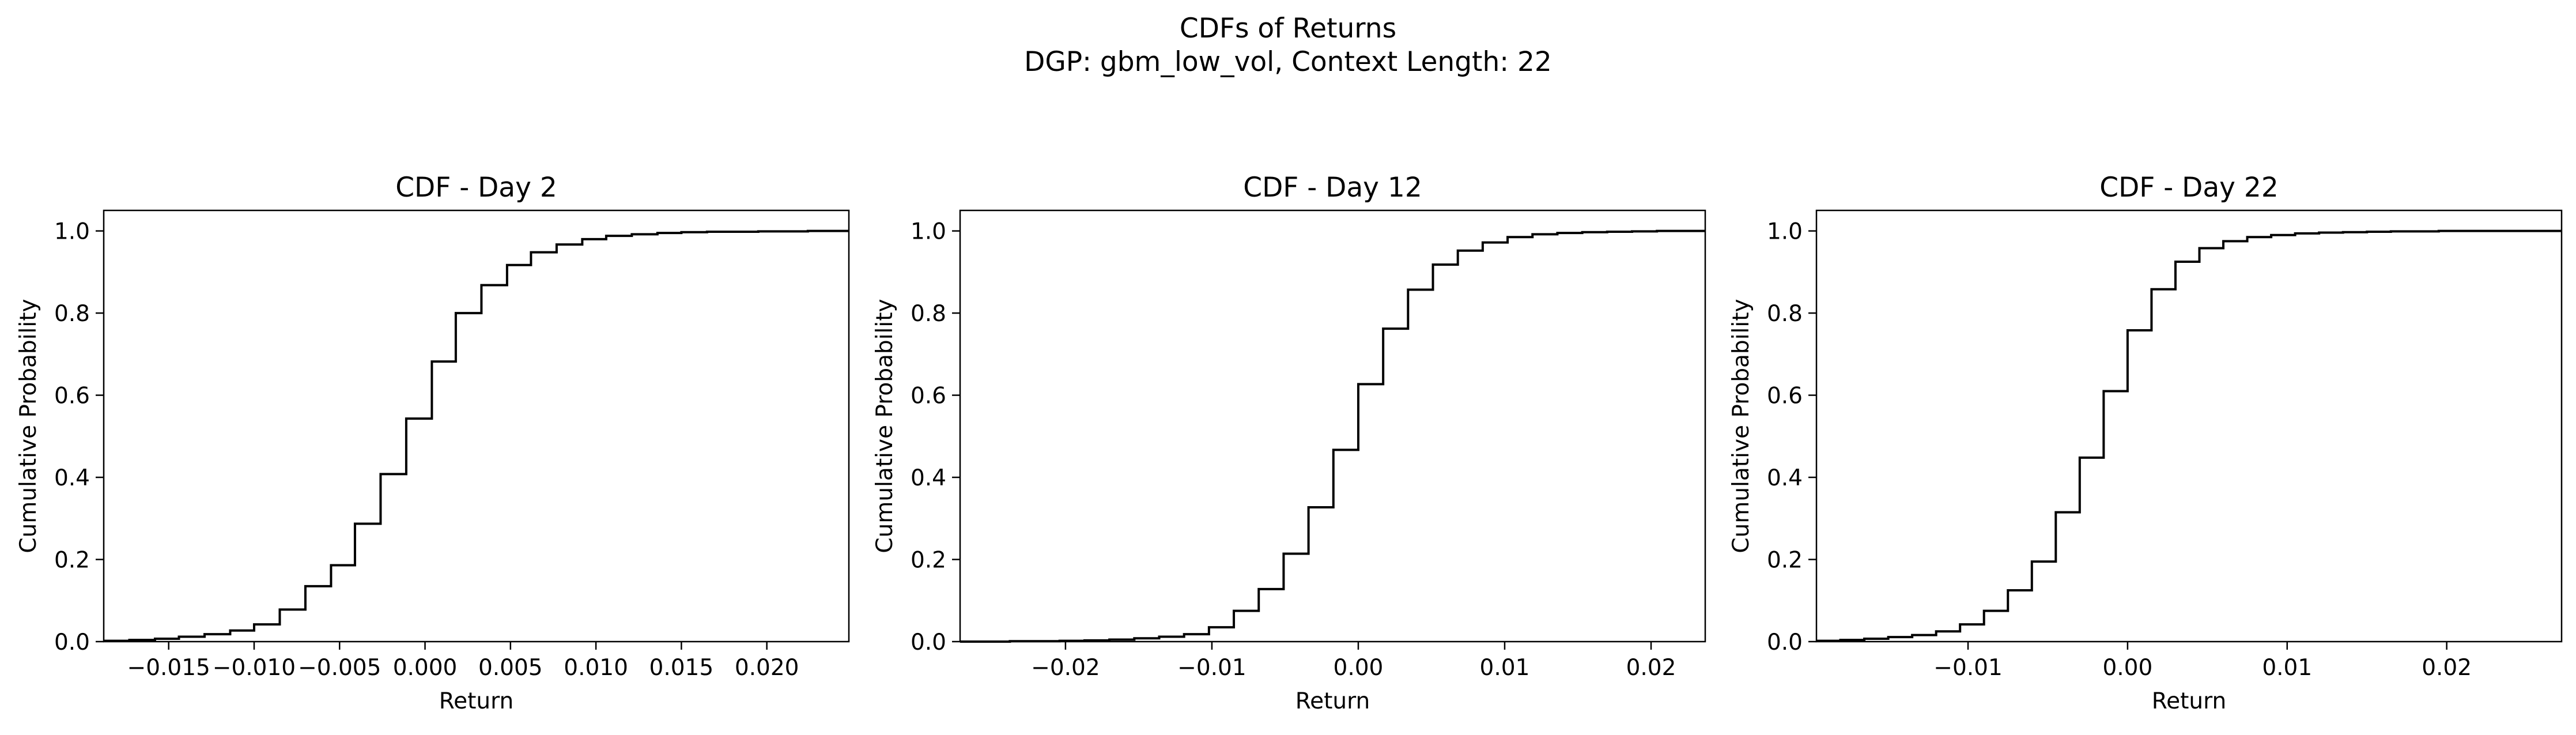 Image resolution: width=2576 pixels, height=735 pixels. Describe the element at coordinates (1332, 187) in the screenshot. I see `panel-title: CDF - Day 12` at that location.